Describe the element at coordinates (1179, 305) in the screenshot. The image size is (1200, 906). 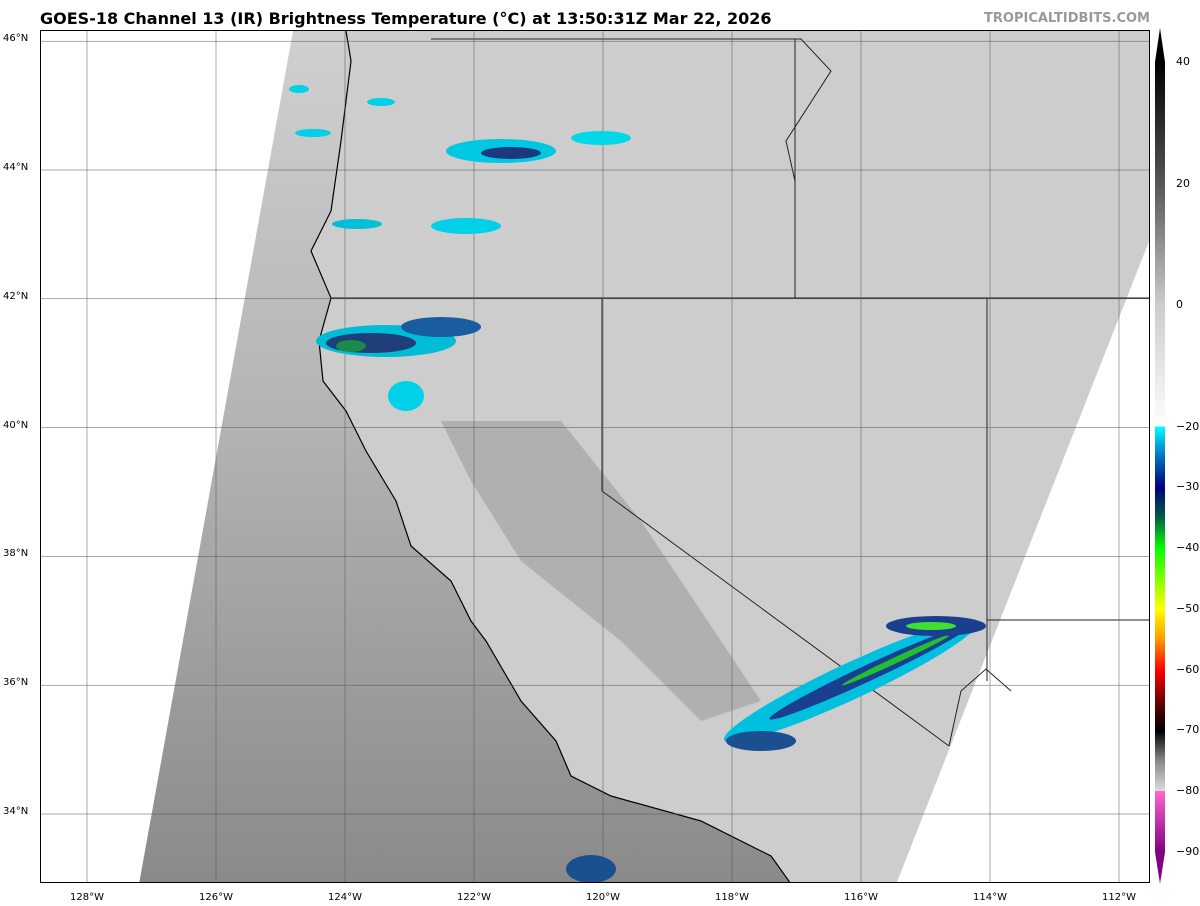
I see `colorbar-tick-label: 0` at that location.